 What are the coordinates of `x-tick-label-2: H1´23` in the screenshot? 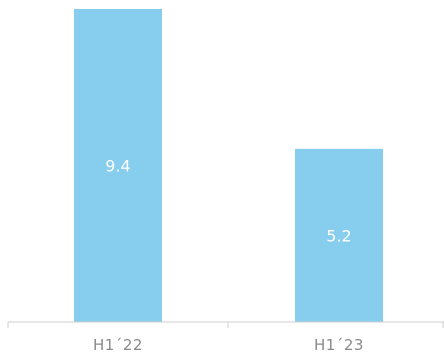 It's located at (339, 345).